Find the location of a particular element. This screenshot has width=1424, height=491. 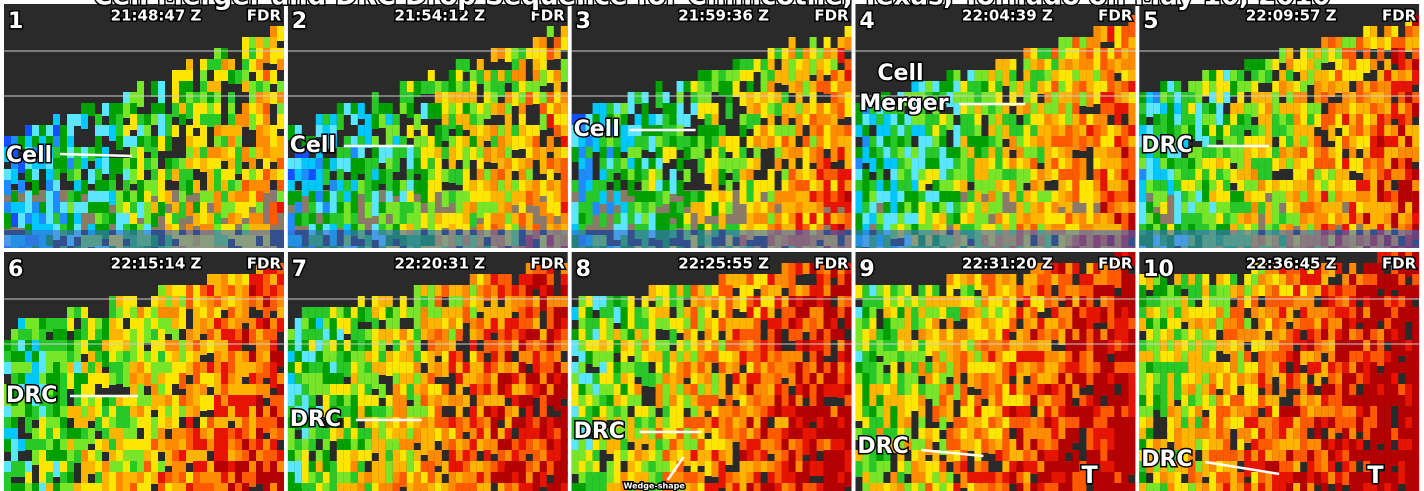

annotation: DRC is located at coordinates (315, 419).